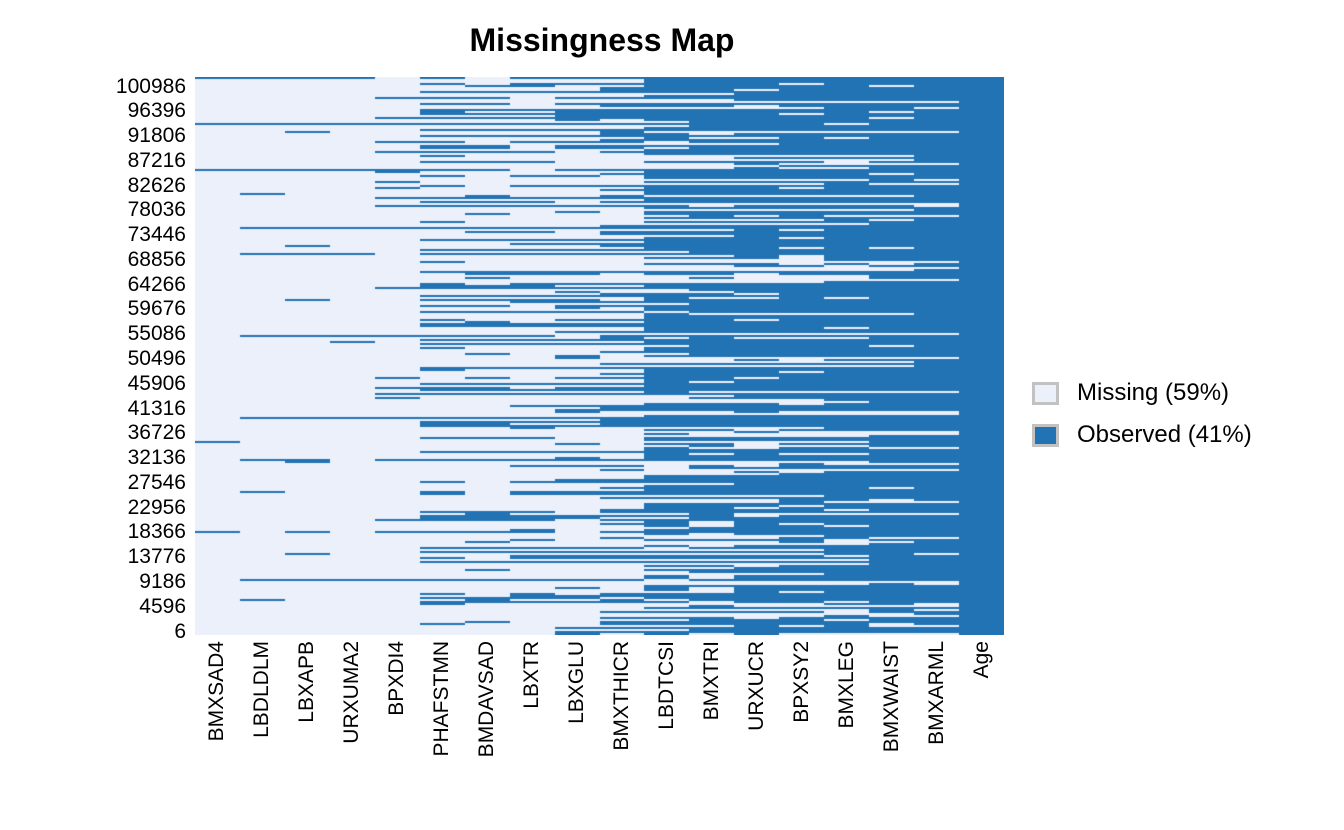 The image size is (1344, 830). What do you see at coordinates (532, 675) in the screenshot?
I see `x-tick-label: LBXTR` at bounding box center [532, 675].